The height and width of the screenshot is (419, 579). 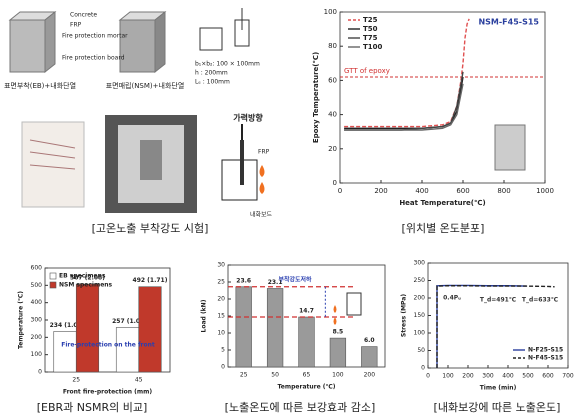 What do you see at coordinates (275, 282) in the screenshot?
I see `value-label: 23.1` at bounding box center [275, 282].